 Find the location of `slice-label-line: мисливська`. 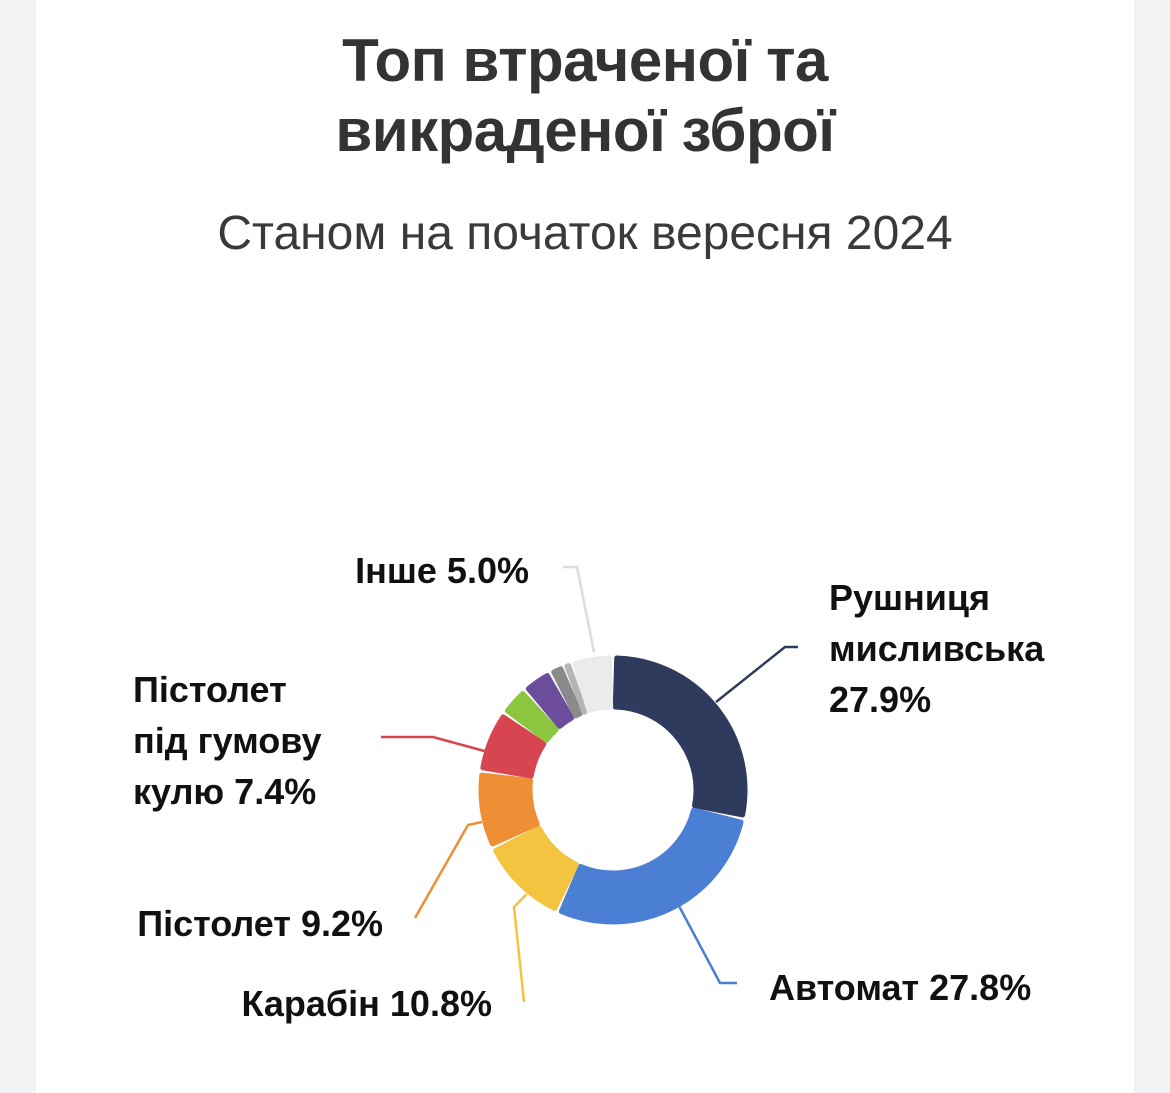

slice-label-line: мисливська is located at coordinates (937, 648).